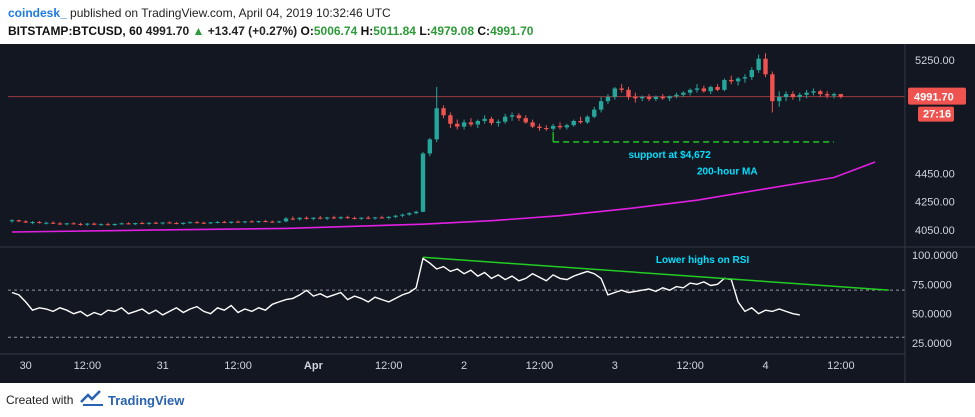 The image size is (975, 417). I want to click on rsi-tick-label: 75.0000, so click(932, 285).